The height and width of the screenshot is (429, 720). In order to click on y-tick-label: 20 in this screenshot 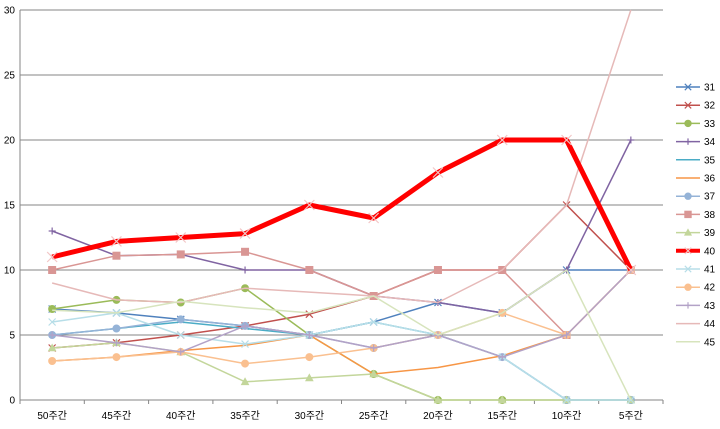, I will do `click(10, 141)`.